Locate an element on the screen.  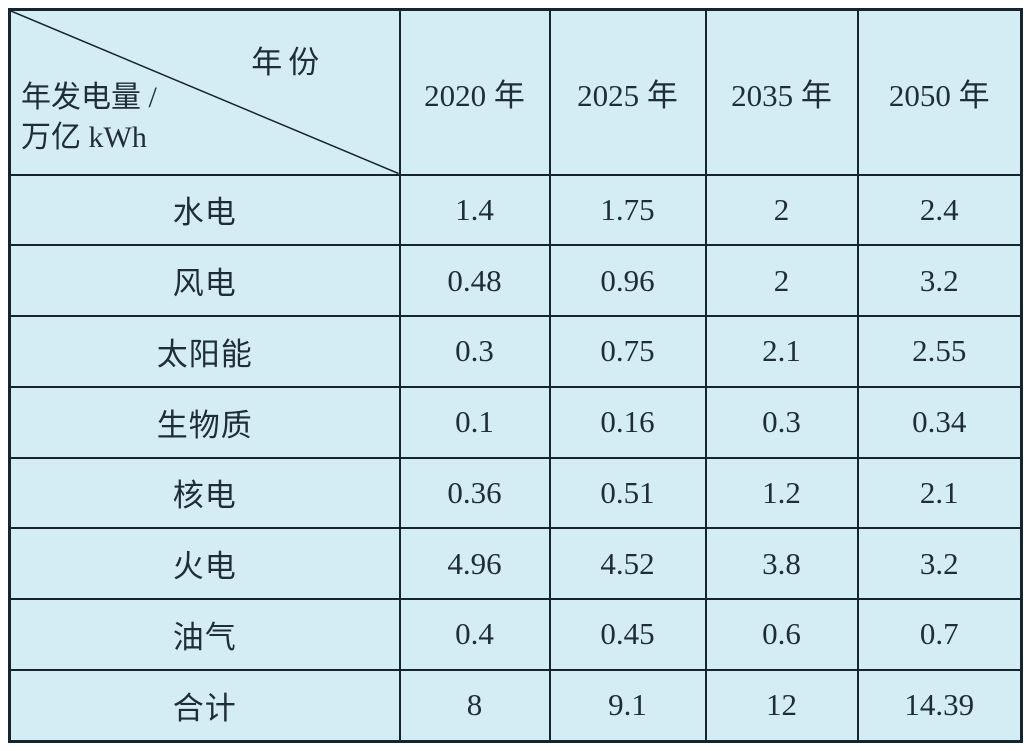
value-cell: 0.45 is located at coordinates (627, 634).